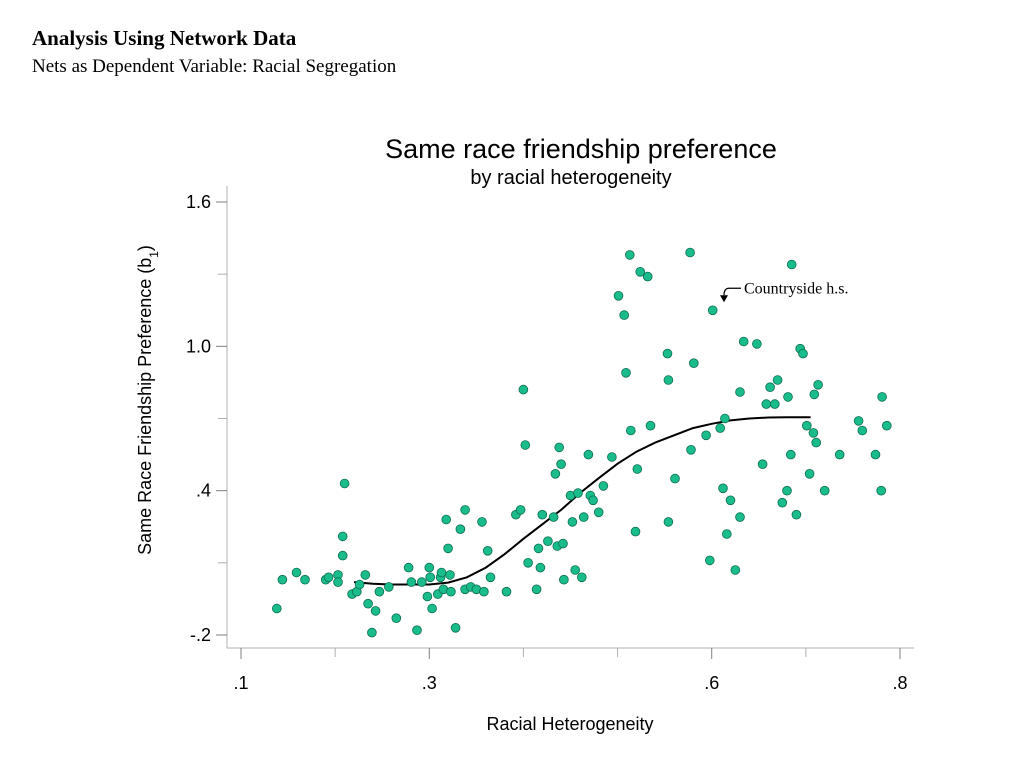 The width and height of the screenshot is (1024, 768). I want to click on y-tick-label: -.2, so click(200, 635).